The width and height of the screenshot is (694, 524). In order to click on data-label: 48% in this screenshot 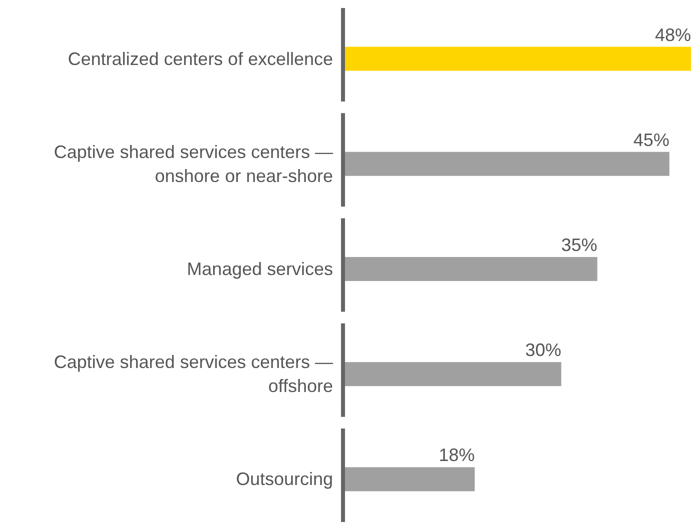, I will do `click(672, 34)`.